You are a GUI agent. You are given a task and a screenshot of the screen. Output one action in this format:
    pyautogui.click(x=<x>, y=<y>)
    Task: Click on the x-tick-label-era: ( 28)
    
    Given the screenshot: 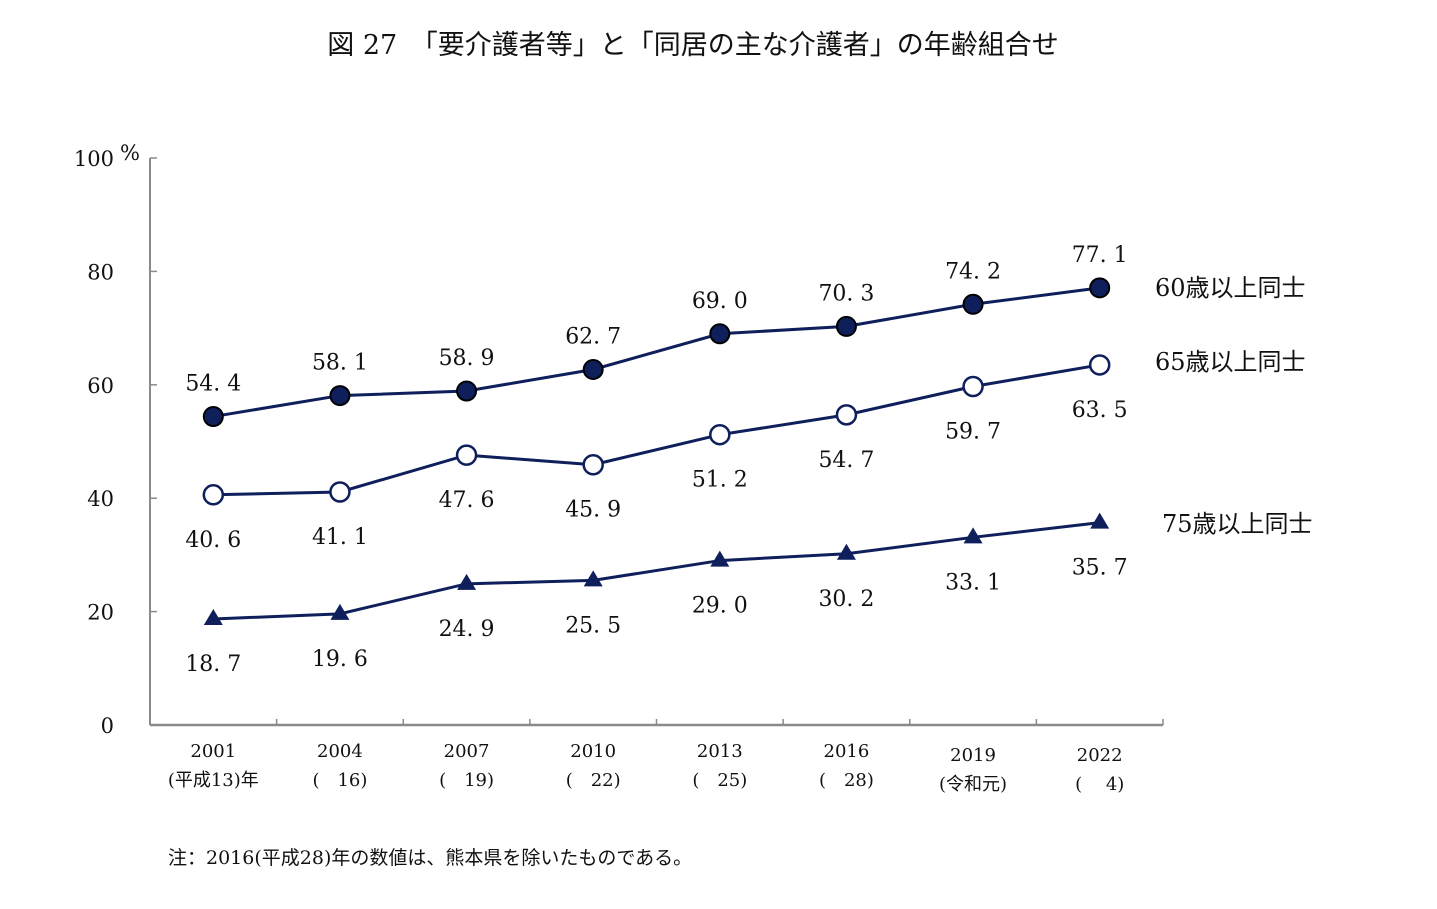 What is the action you would take?
    pyautogui.click(x=846, y=780)
    